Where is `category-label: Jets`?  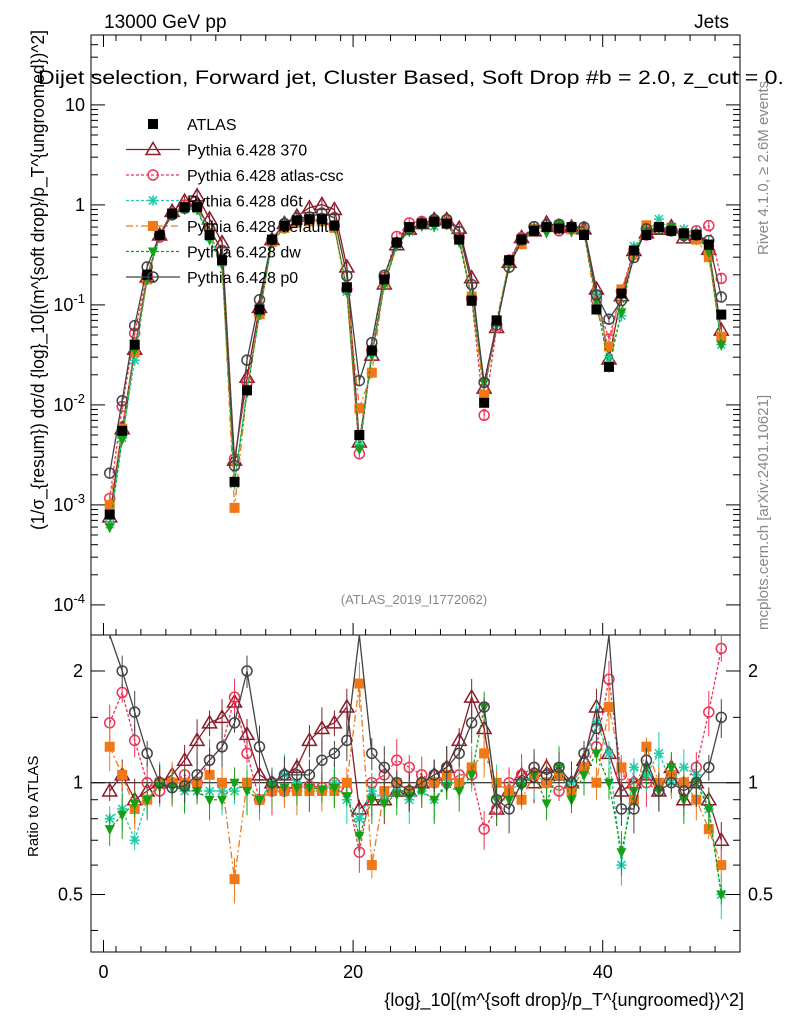 category-label: Jets is located at coordinates (711, 22).